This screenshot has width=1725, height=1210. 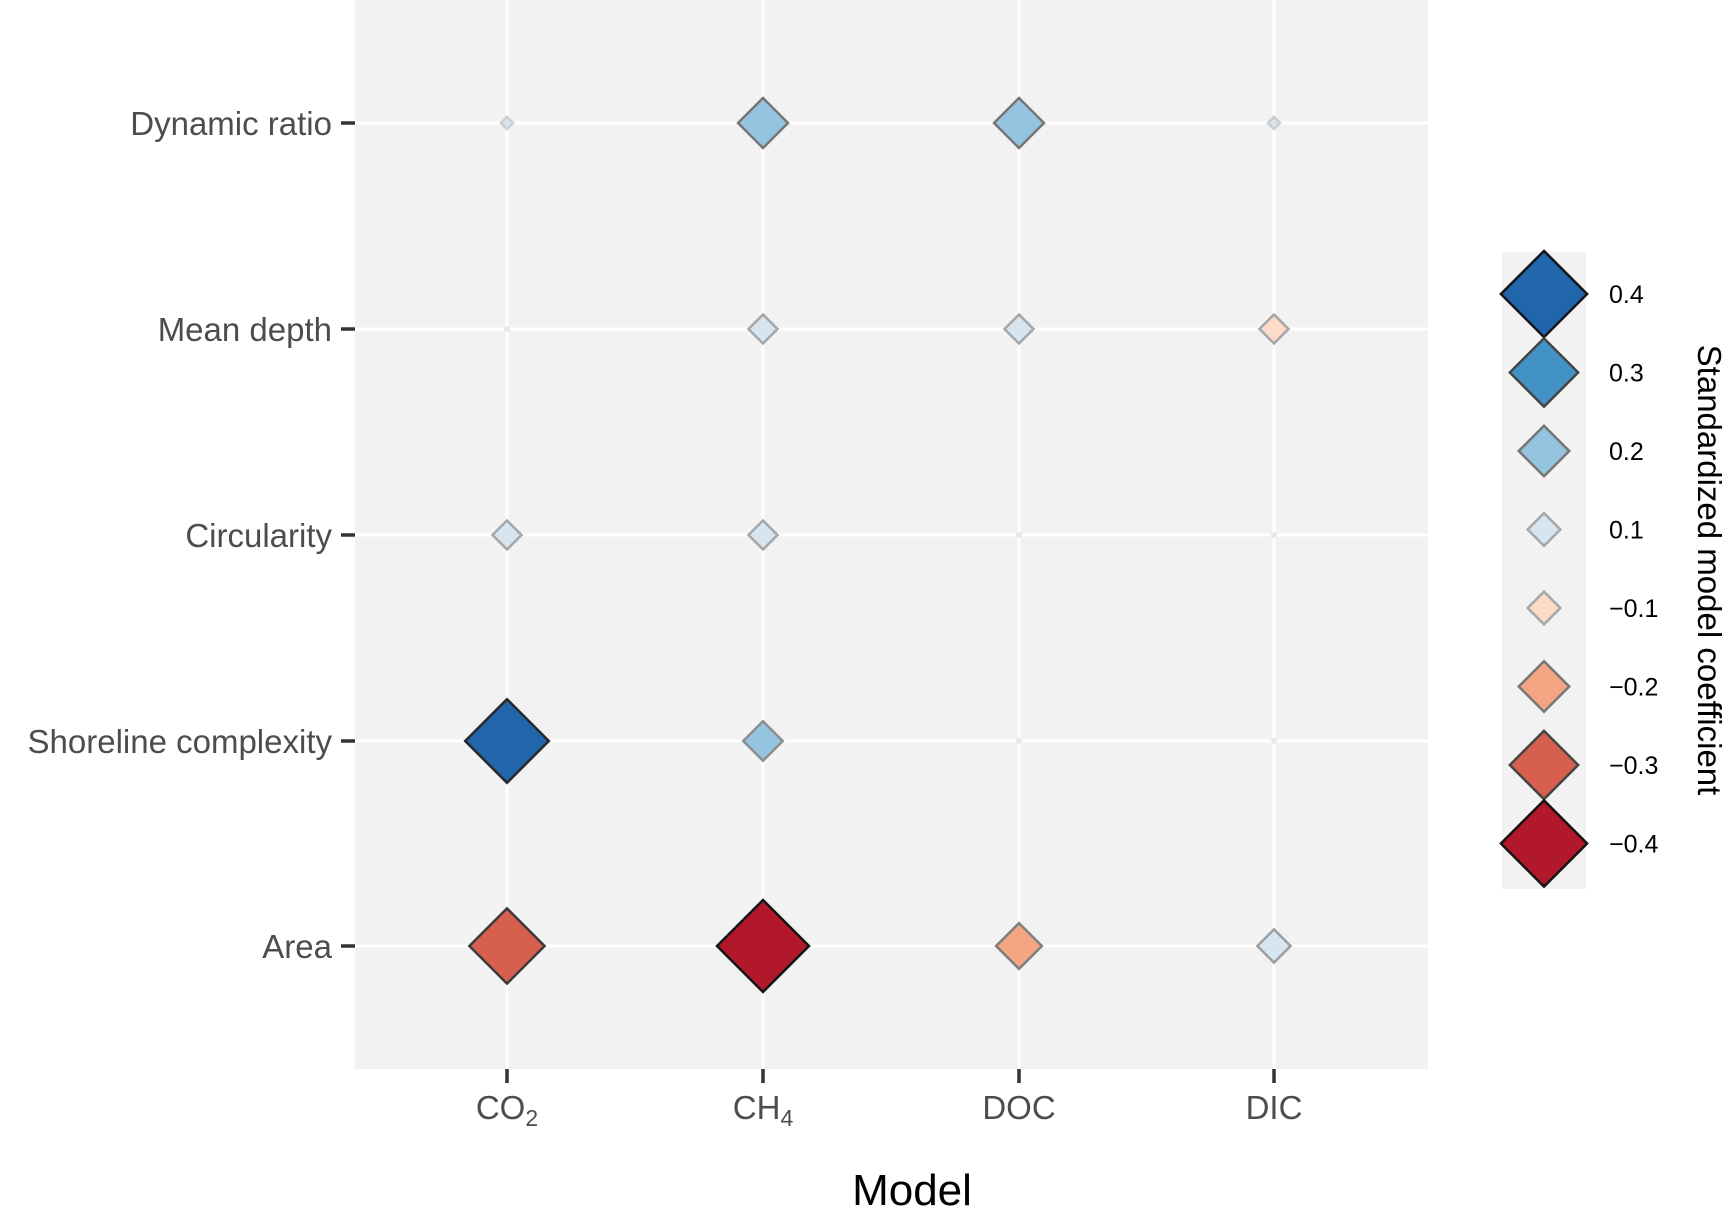 What do you see at coordinates (1633, 766) in the screenshot?
I see `legend-label-6: −0.3` at bounding box center [1633, 766].